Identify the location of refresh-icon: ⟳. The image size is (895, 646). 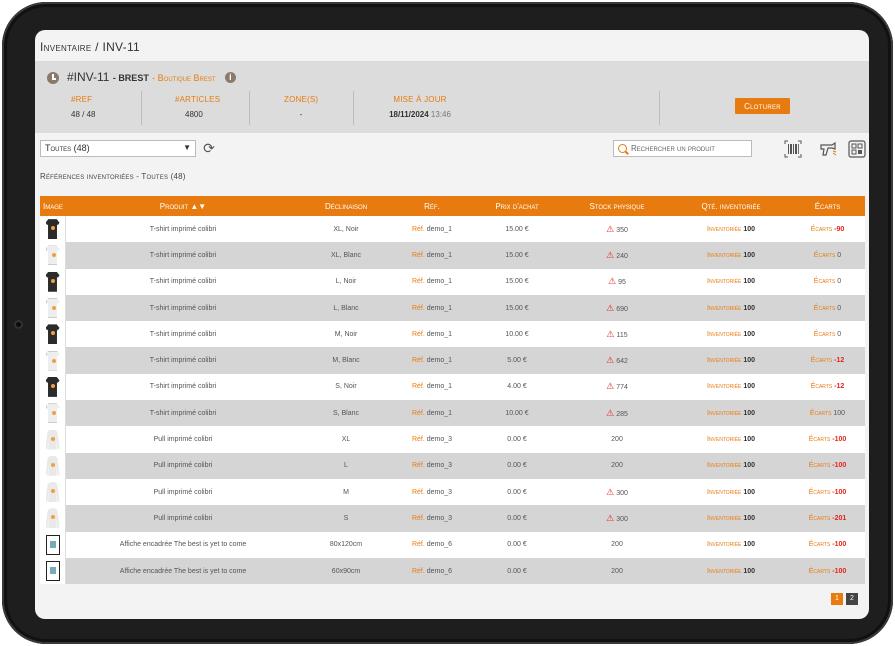
(209, 148).